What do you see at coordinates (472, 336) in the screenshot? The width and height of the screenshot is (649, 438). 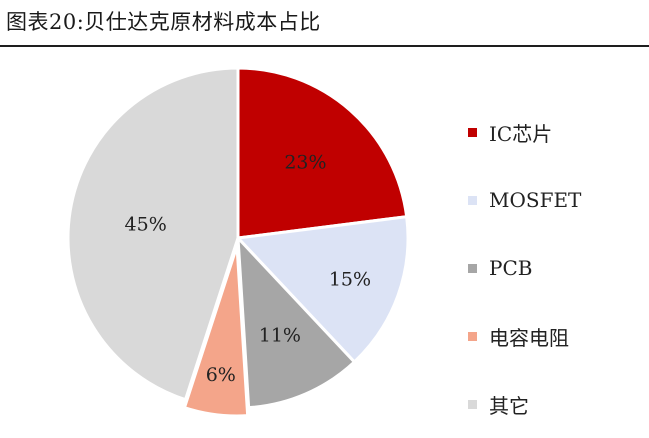 I see `legend-swatch-resistor` at bounding box center [472, 336].